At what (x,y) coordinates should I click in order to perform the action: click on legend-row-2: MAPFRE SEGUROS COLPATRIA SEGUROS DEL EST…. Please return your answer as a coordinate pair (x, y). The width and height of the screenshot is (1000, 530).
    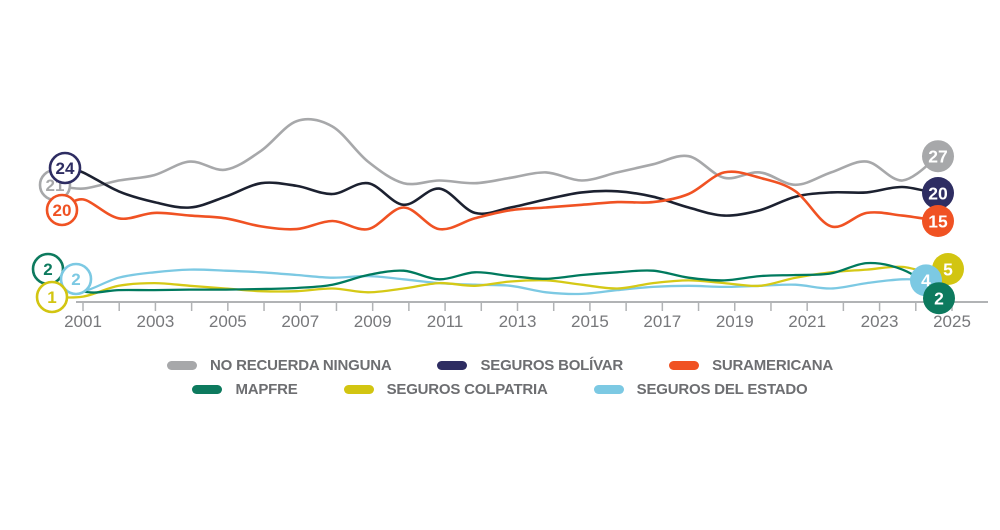
    Looking at the image, I should click on (500, 389).